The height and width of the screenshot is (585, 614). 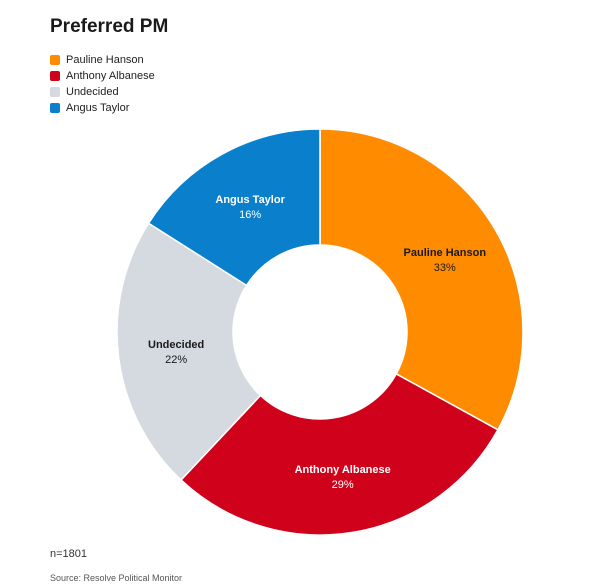 What do you see at coordinates (343, 485) in the screenshot?
I see `slice-value-label: 29%` at bounding box center [343, 485].